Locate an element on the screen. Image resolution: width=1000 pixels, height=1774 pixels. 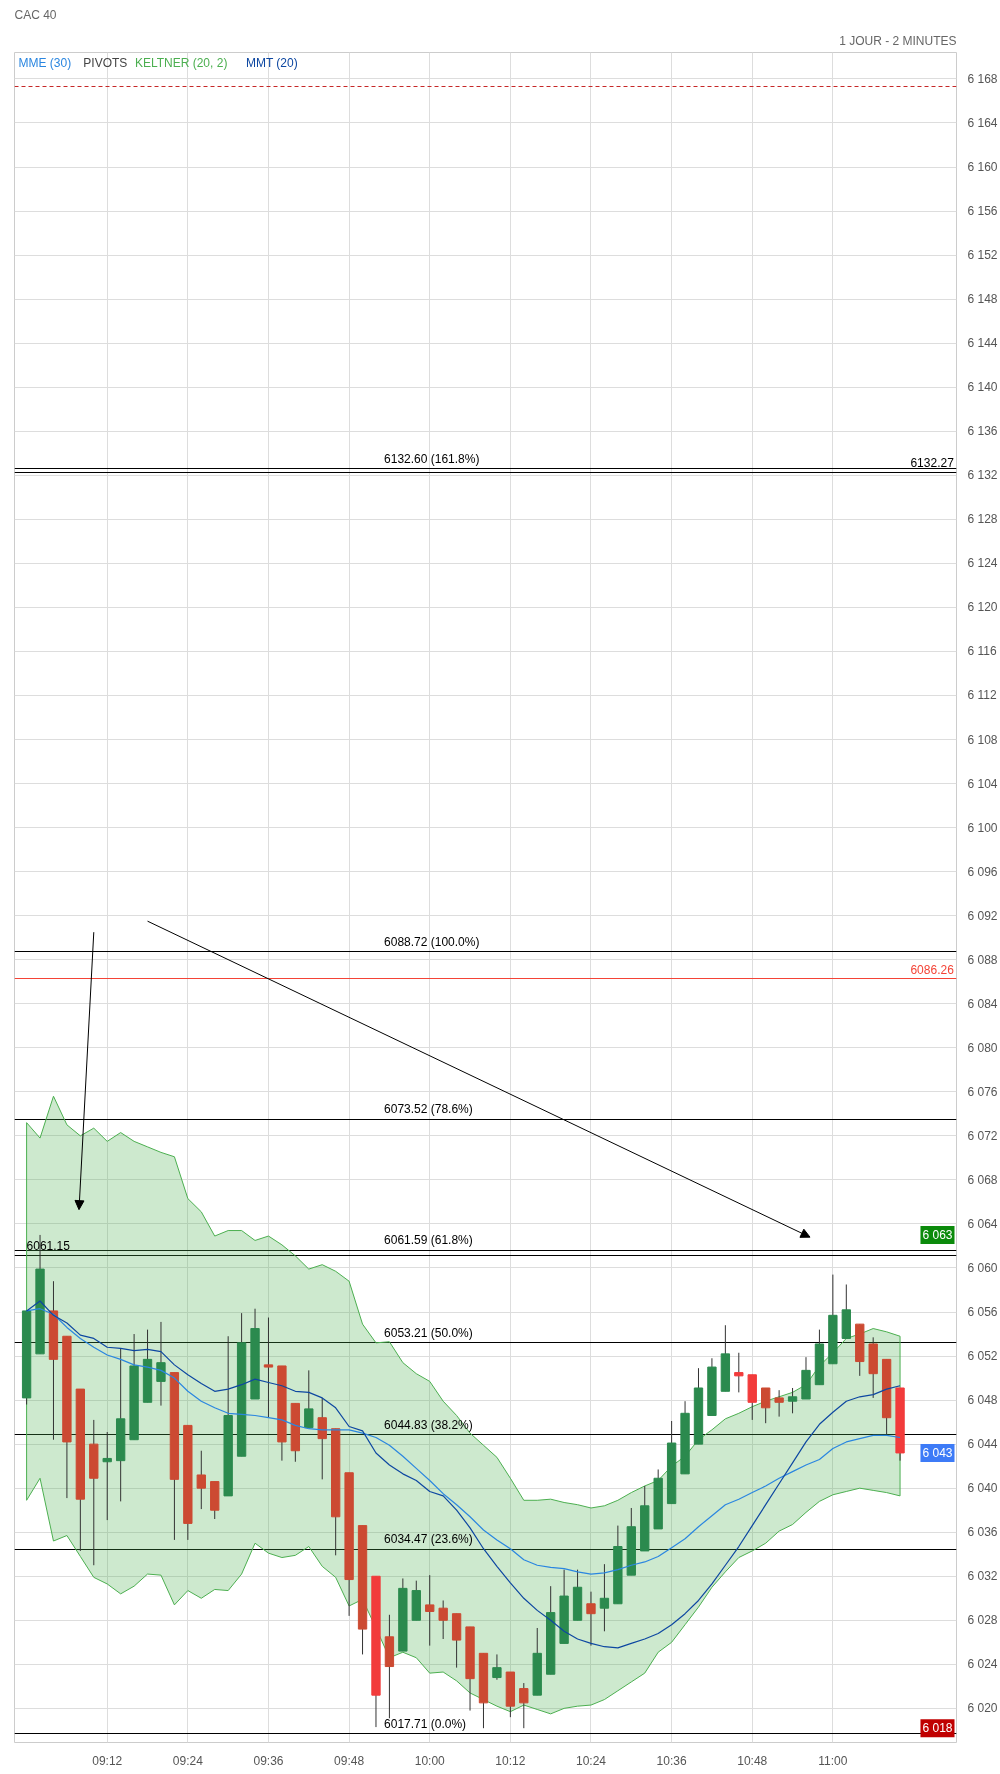
y-tick-label: 6 088 is located at coordinates (982, 959).